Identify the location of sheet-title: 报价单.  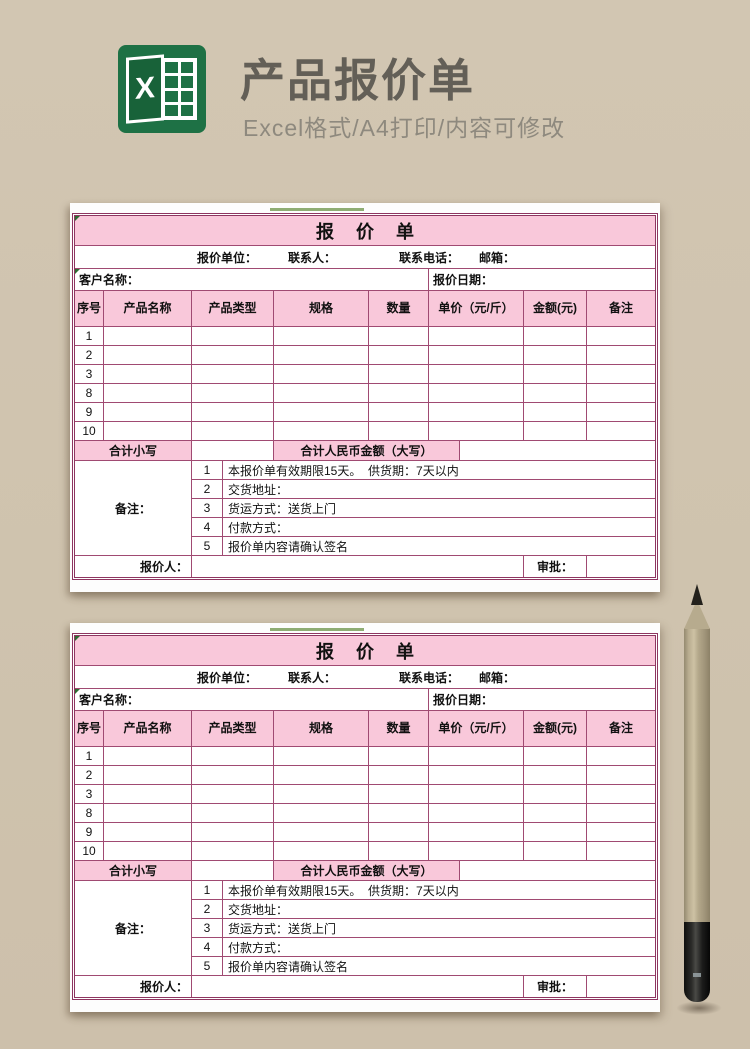
(376, 651).